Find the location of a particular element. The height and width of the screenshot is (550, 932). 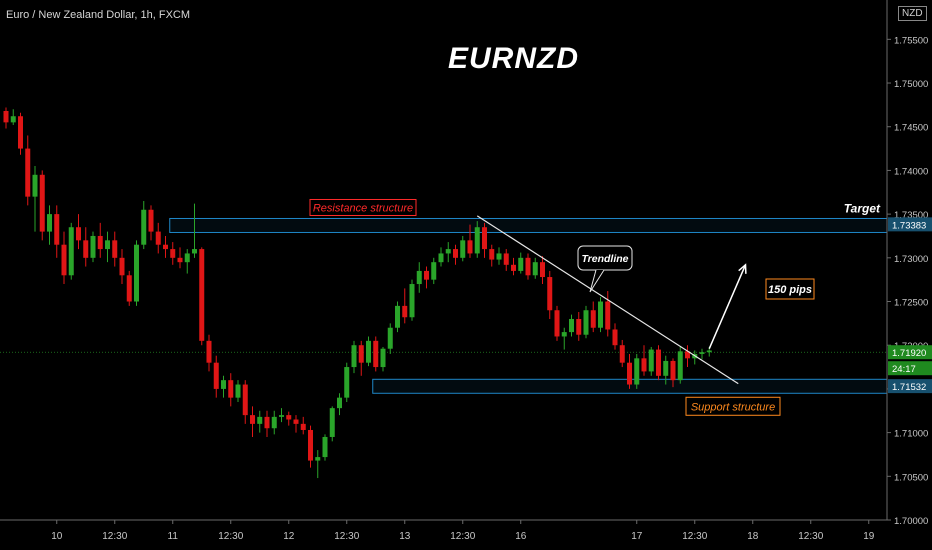

price-tick-label: 1.70000 is located at coordinates (911, 521).